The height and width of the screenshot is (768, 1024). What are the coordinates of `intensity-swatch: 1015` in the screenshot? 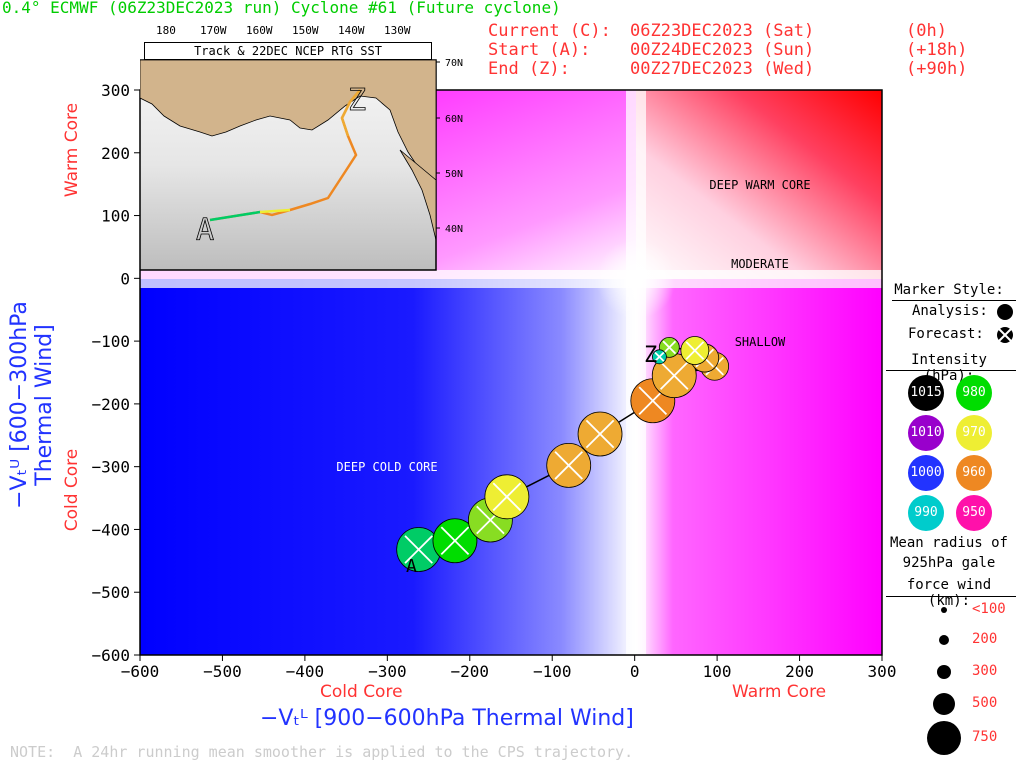 It's located at (926, 393).